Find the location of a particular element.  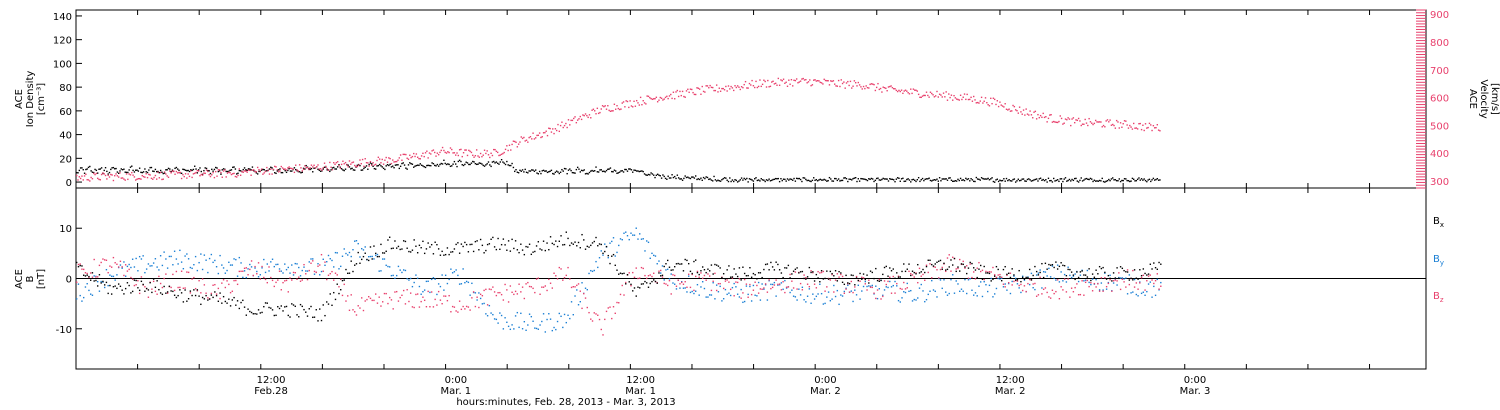

time-tick-label-time: 0:00 is located at coordinates (825, 380).